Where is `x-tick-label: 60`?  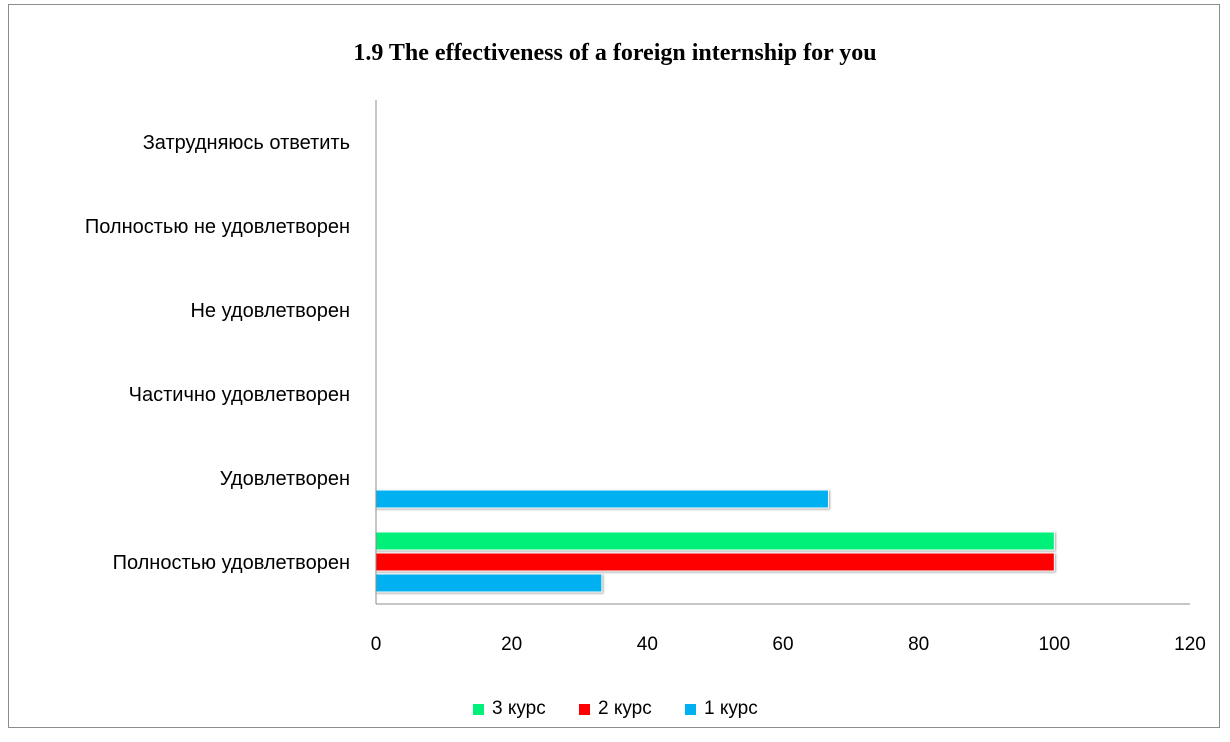
x-tick-label: 60 is located at coordinates (782, 644).